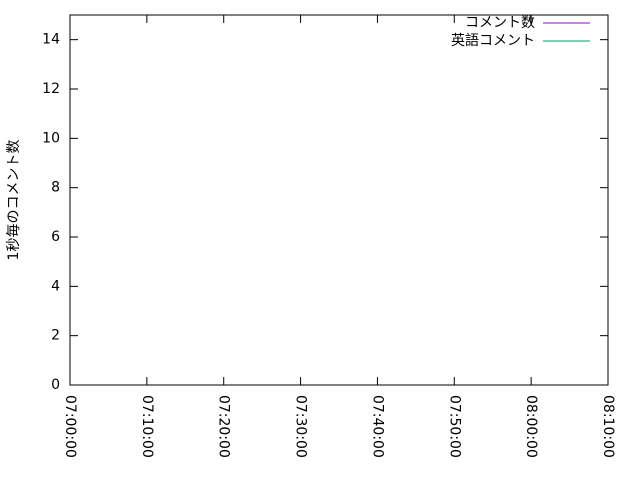 The height and width of the screenshot is (480, 640). What do you see at coordinates (51, 138) in the screenshot?
I see `y-tick-label: 10` at bounding box center [51, 138].